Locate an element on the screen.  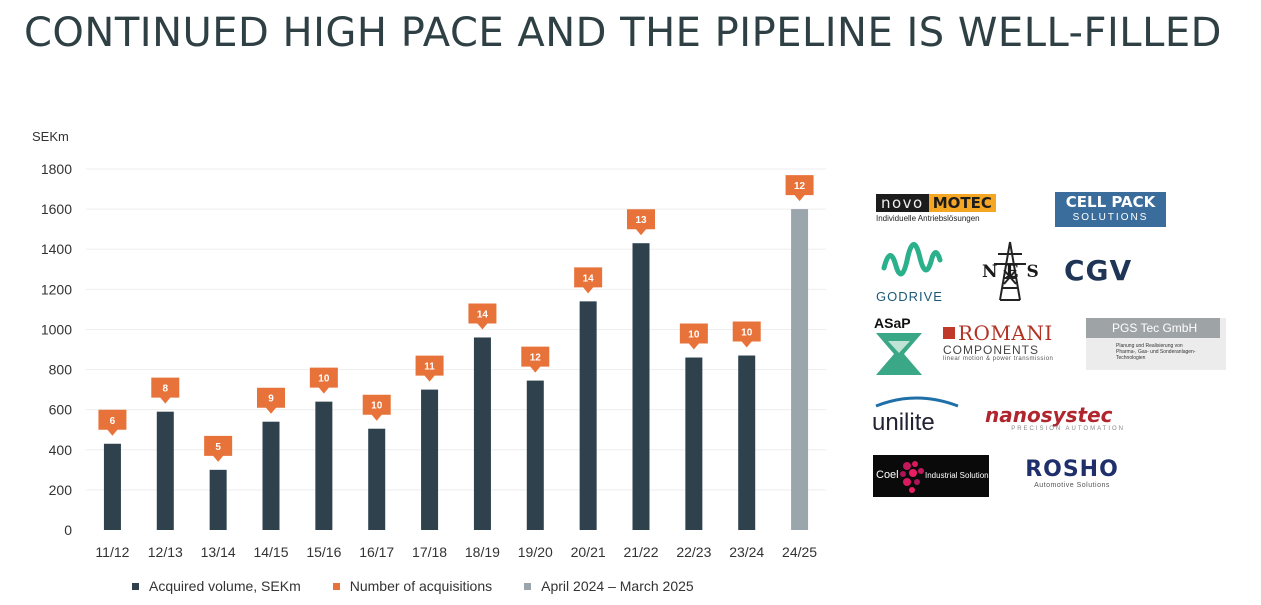
romani-line2: COMPONENTS is located at coordinates (991, 350).